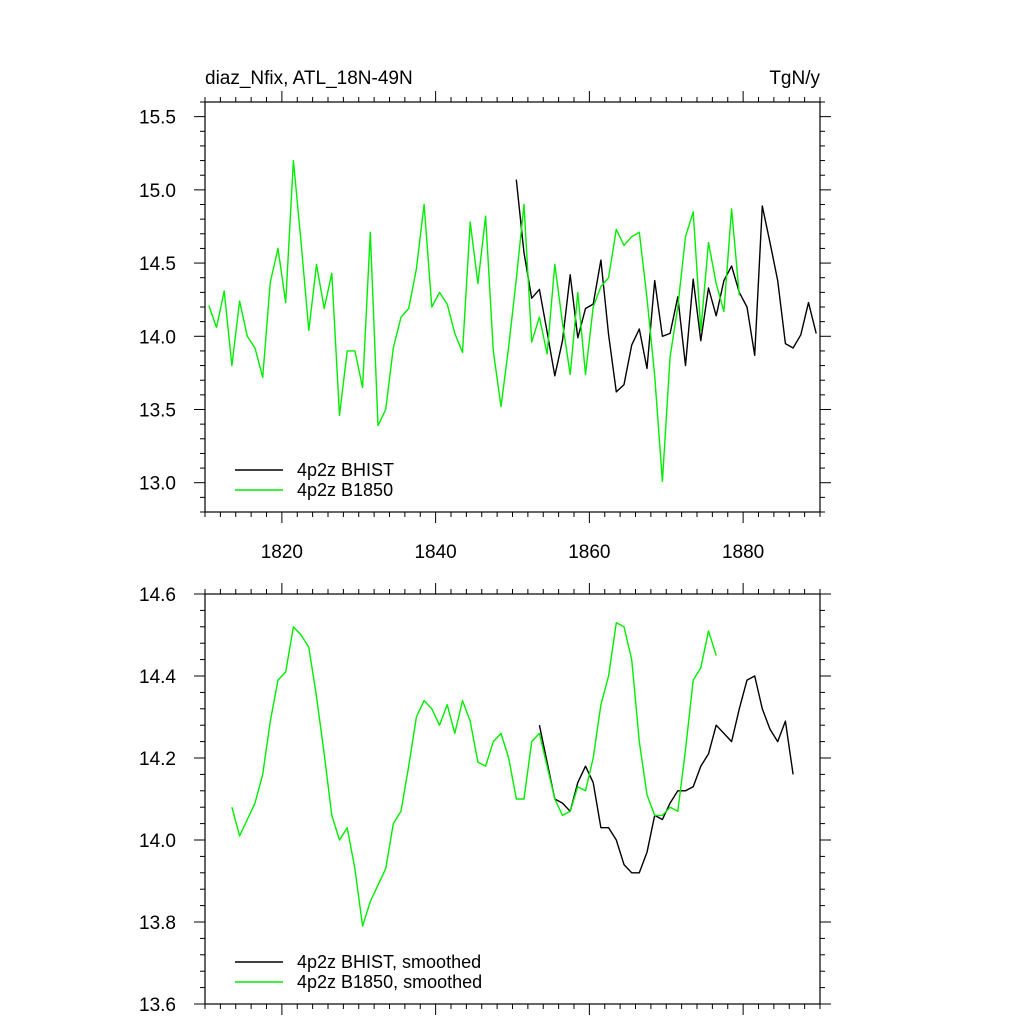  Describe the element at coordinates (157, 337) in the screenshot. I see `top-y-tick-label: 14.0` at that location.